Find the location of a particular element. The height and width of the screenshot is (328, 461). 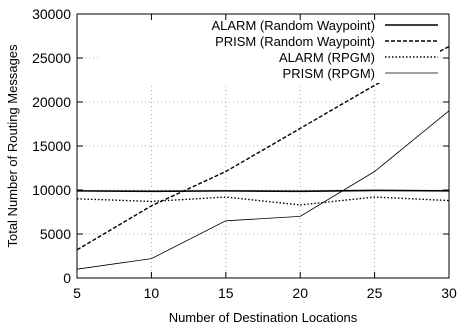

x-tick-label: 20 is located at coordinates (300, 293).